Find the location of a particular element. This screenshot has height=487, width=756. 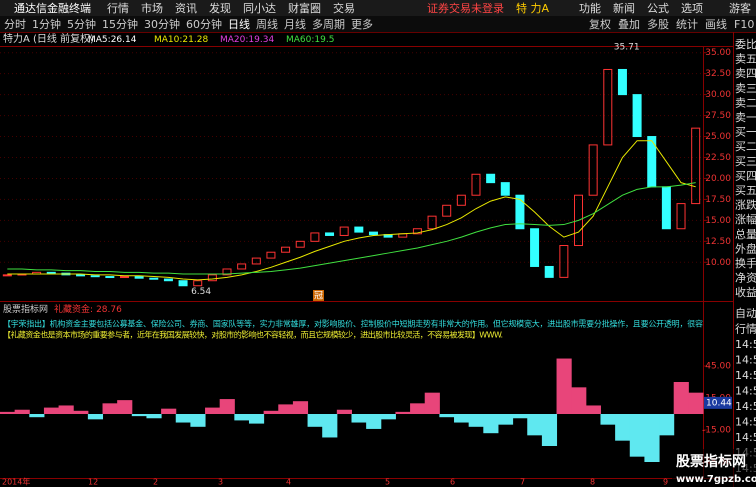

menu-right-item: 选项 is located at coordinates (692, 8).